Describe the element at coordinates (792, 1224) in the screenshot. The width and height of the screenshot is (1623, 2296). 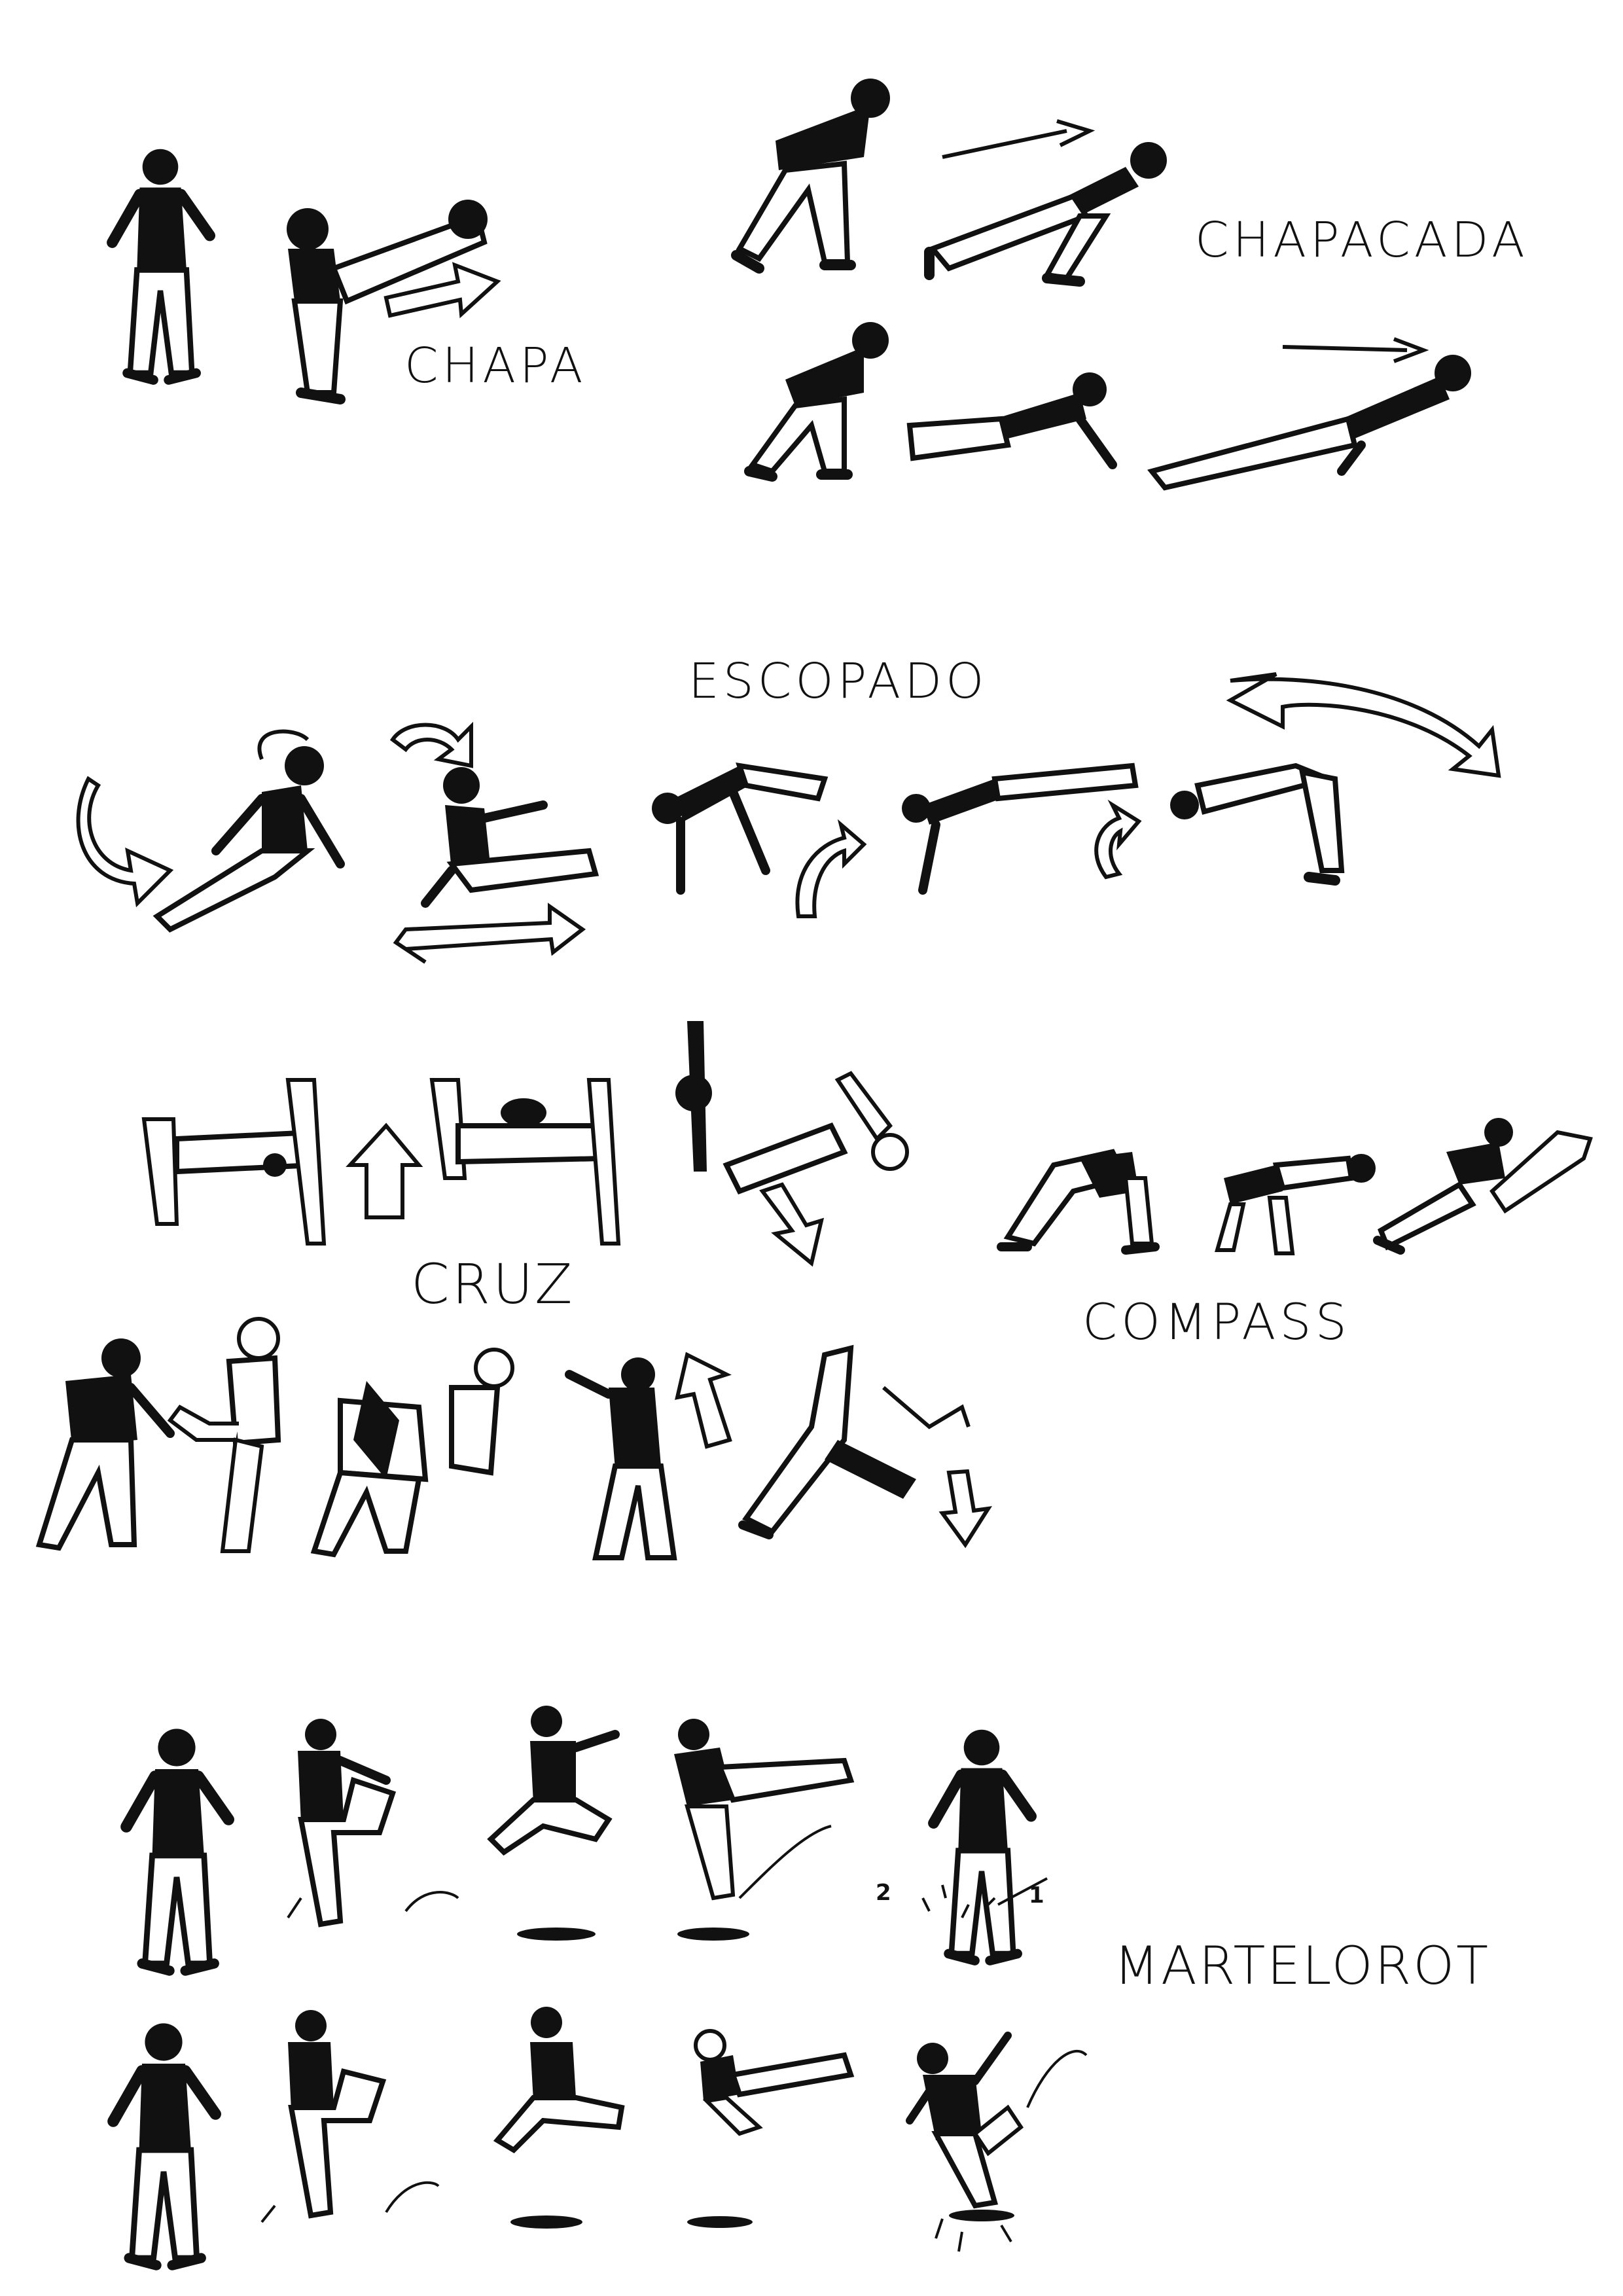
I see `cruz-arrow-2-icon` at that location.